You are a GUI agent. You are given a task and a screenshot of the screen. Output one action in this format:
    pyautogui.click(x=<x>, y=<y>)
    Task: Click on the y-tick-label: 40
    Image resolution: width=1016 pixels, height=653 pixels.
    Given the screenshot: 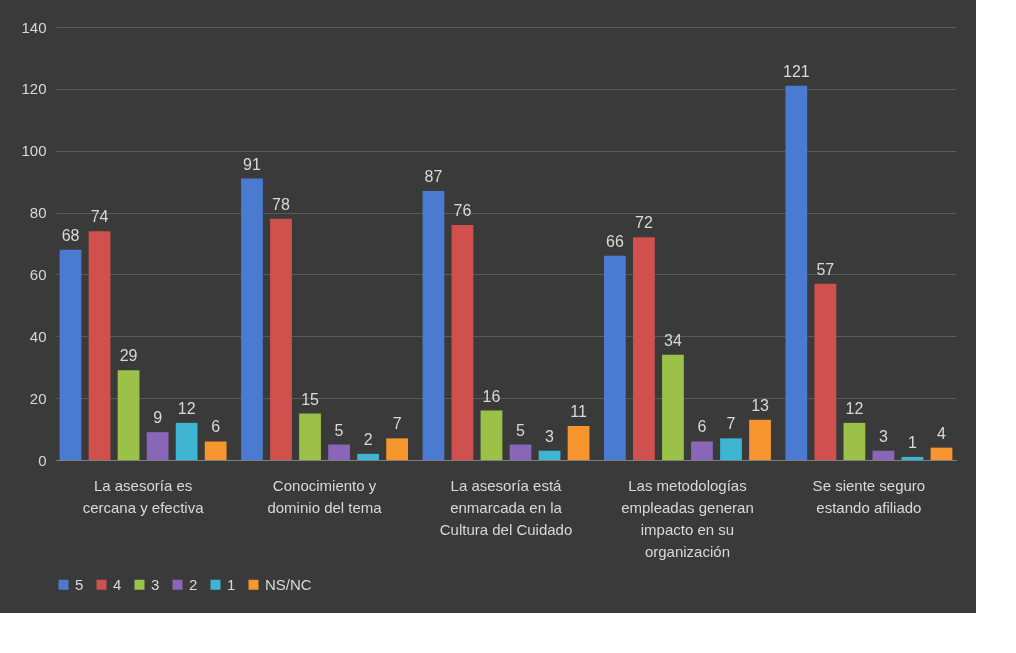 What is the action you would take?
    pyautogui.click(x=38, y=336)
    